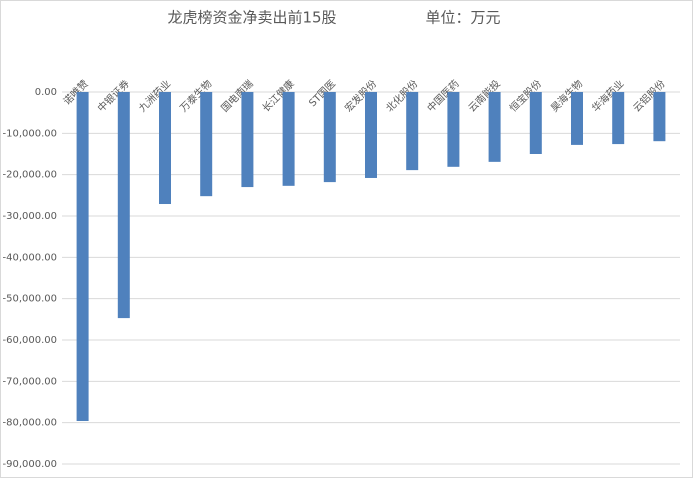 The image size is (693, 478). I want to click on y-tick-label: -30,000.00, so click(29, 216).